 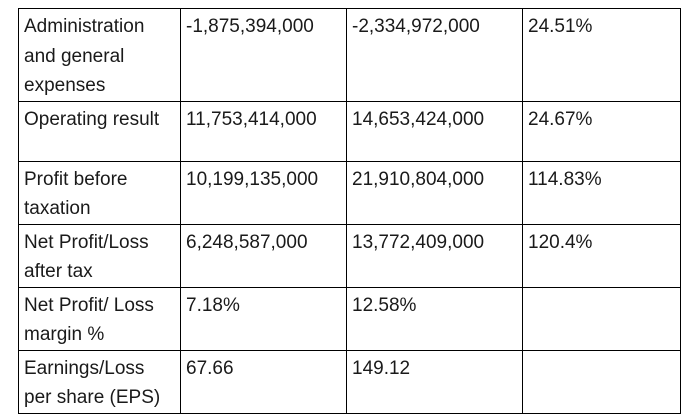 What do you see at coordinates (601, 192) in the screenshot?
I see `change-cell: 114.83%` at bounding box center [601, 192].